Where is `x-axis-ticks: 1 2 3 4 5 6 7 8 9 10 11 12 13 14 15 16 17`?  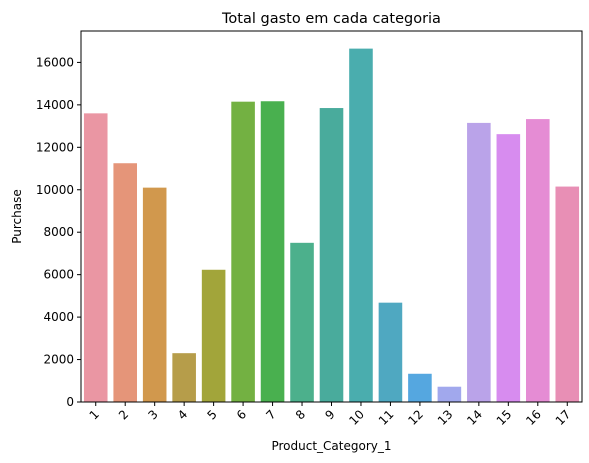
x-axis-ticks: 1 2 3 4 5 6 7 8 9 10 11 12 13 14 15 16 17 is located at coordinates (330, 415).